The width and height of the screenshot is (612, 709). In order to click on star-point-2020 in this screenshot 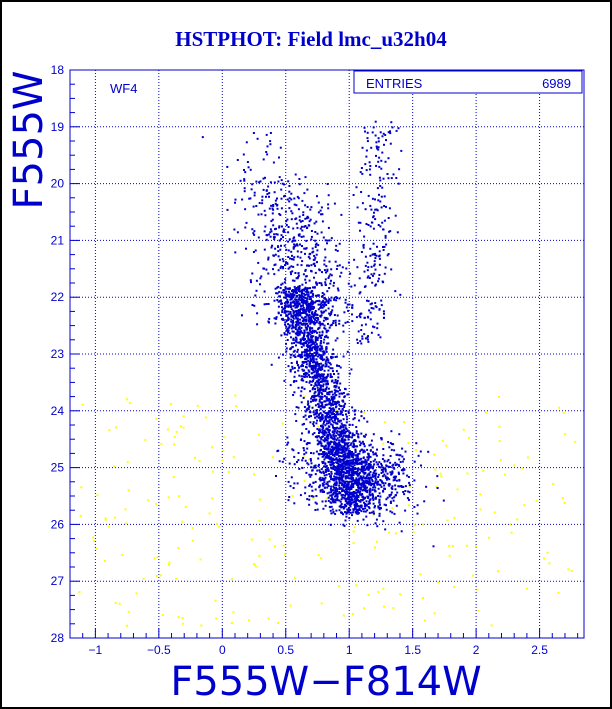, I will do `click(319, 401)`.